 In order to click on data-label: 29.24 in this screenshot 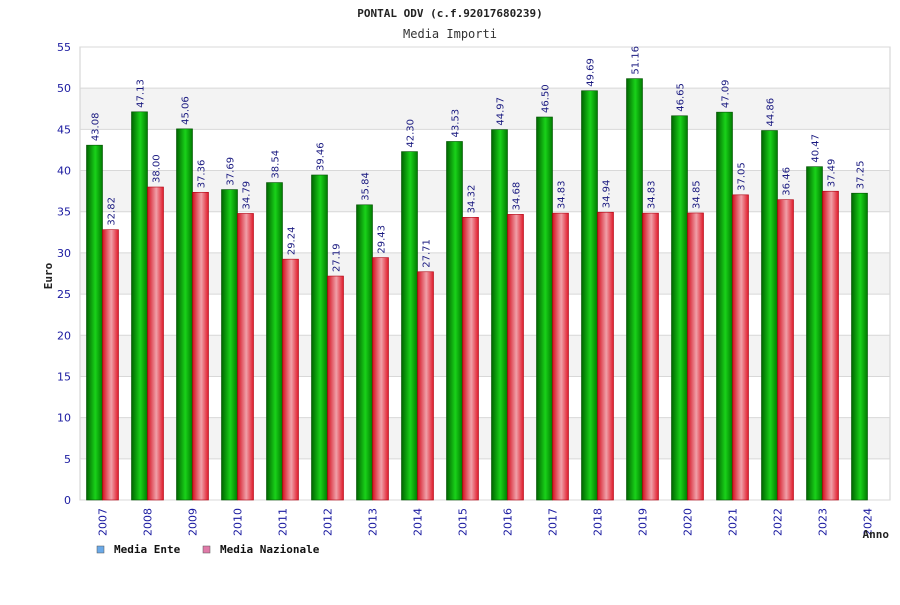, I will do `click(292, 241)`.